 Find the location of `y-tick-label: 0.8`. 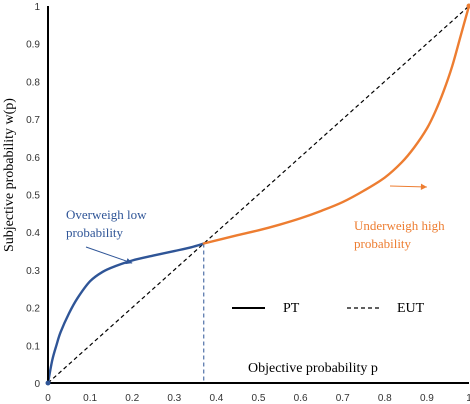

y-tick-label: 0.8 is located at coordinates (33, 82).